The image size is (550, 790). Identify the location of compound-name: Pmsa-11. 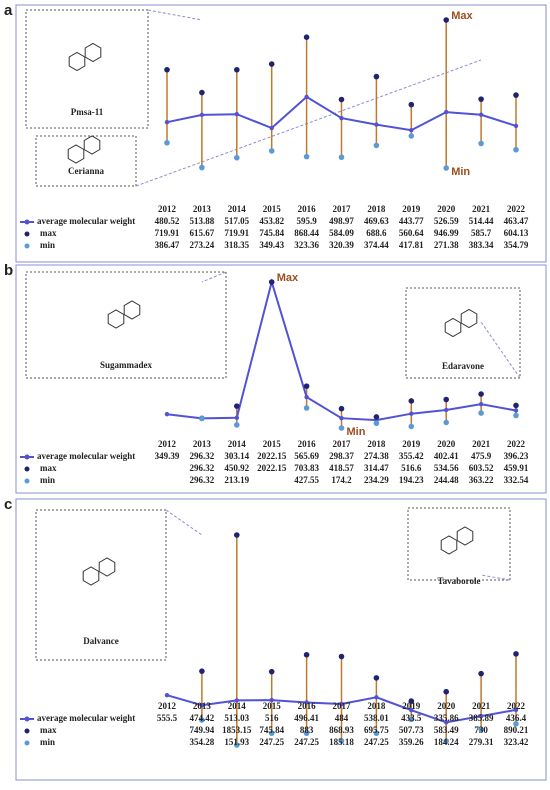
(87, 112).